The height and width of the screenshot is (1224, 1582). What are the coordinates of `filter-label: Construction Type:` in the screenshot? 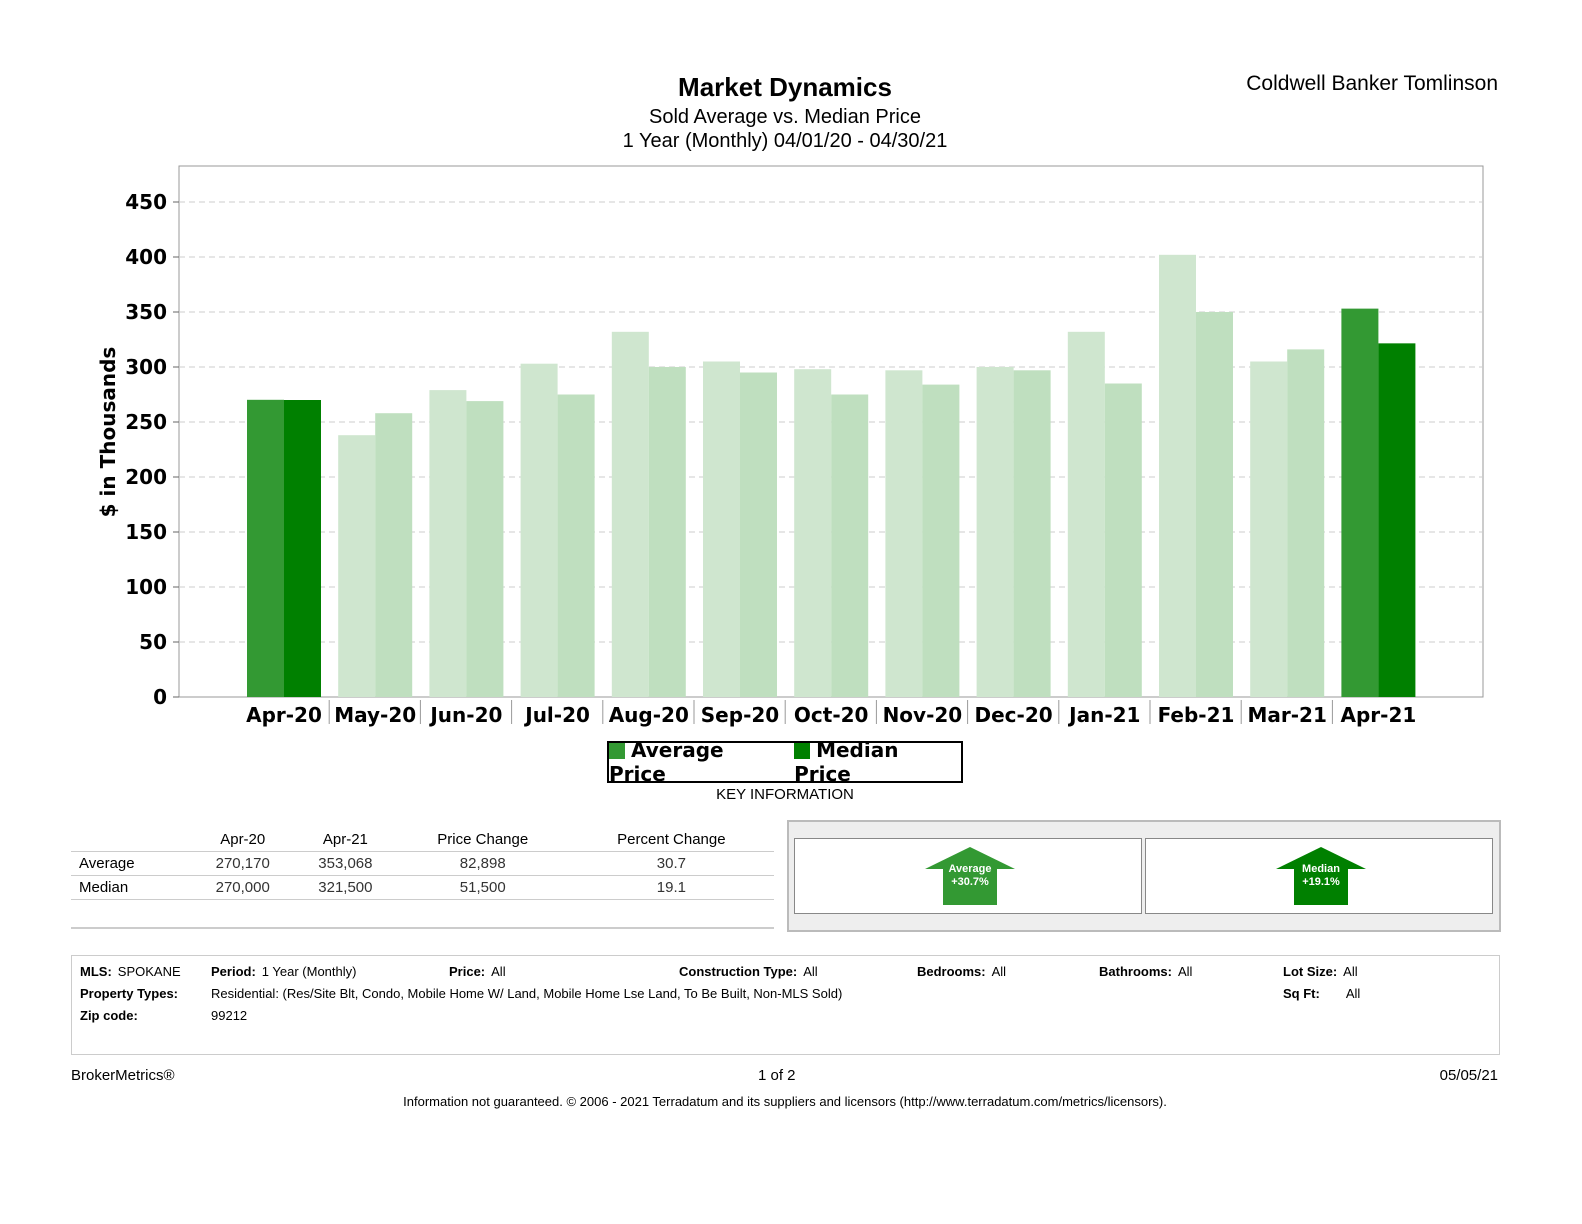 It's located at (738, 971).